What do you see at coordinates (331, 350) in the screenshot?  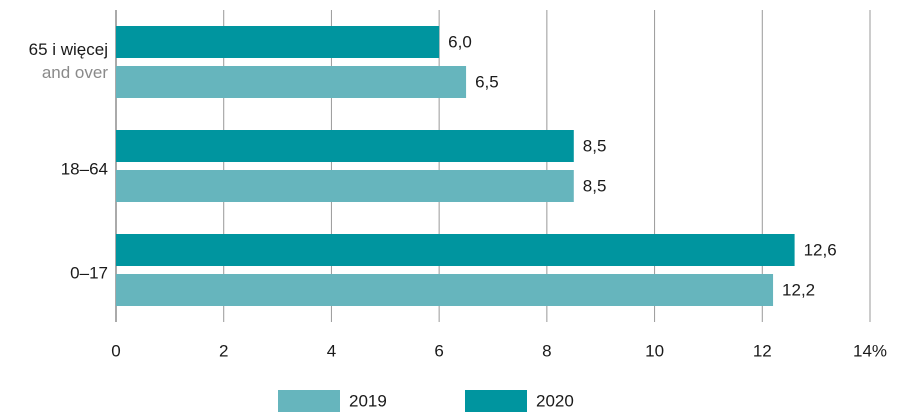 I see `x-tick-label: 4` at bounding box center [331, 350].